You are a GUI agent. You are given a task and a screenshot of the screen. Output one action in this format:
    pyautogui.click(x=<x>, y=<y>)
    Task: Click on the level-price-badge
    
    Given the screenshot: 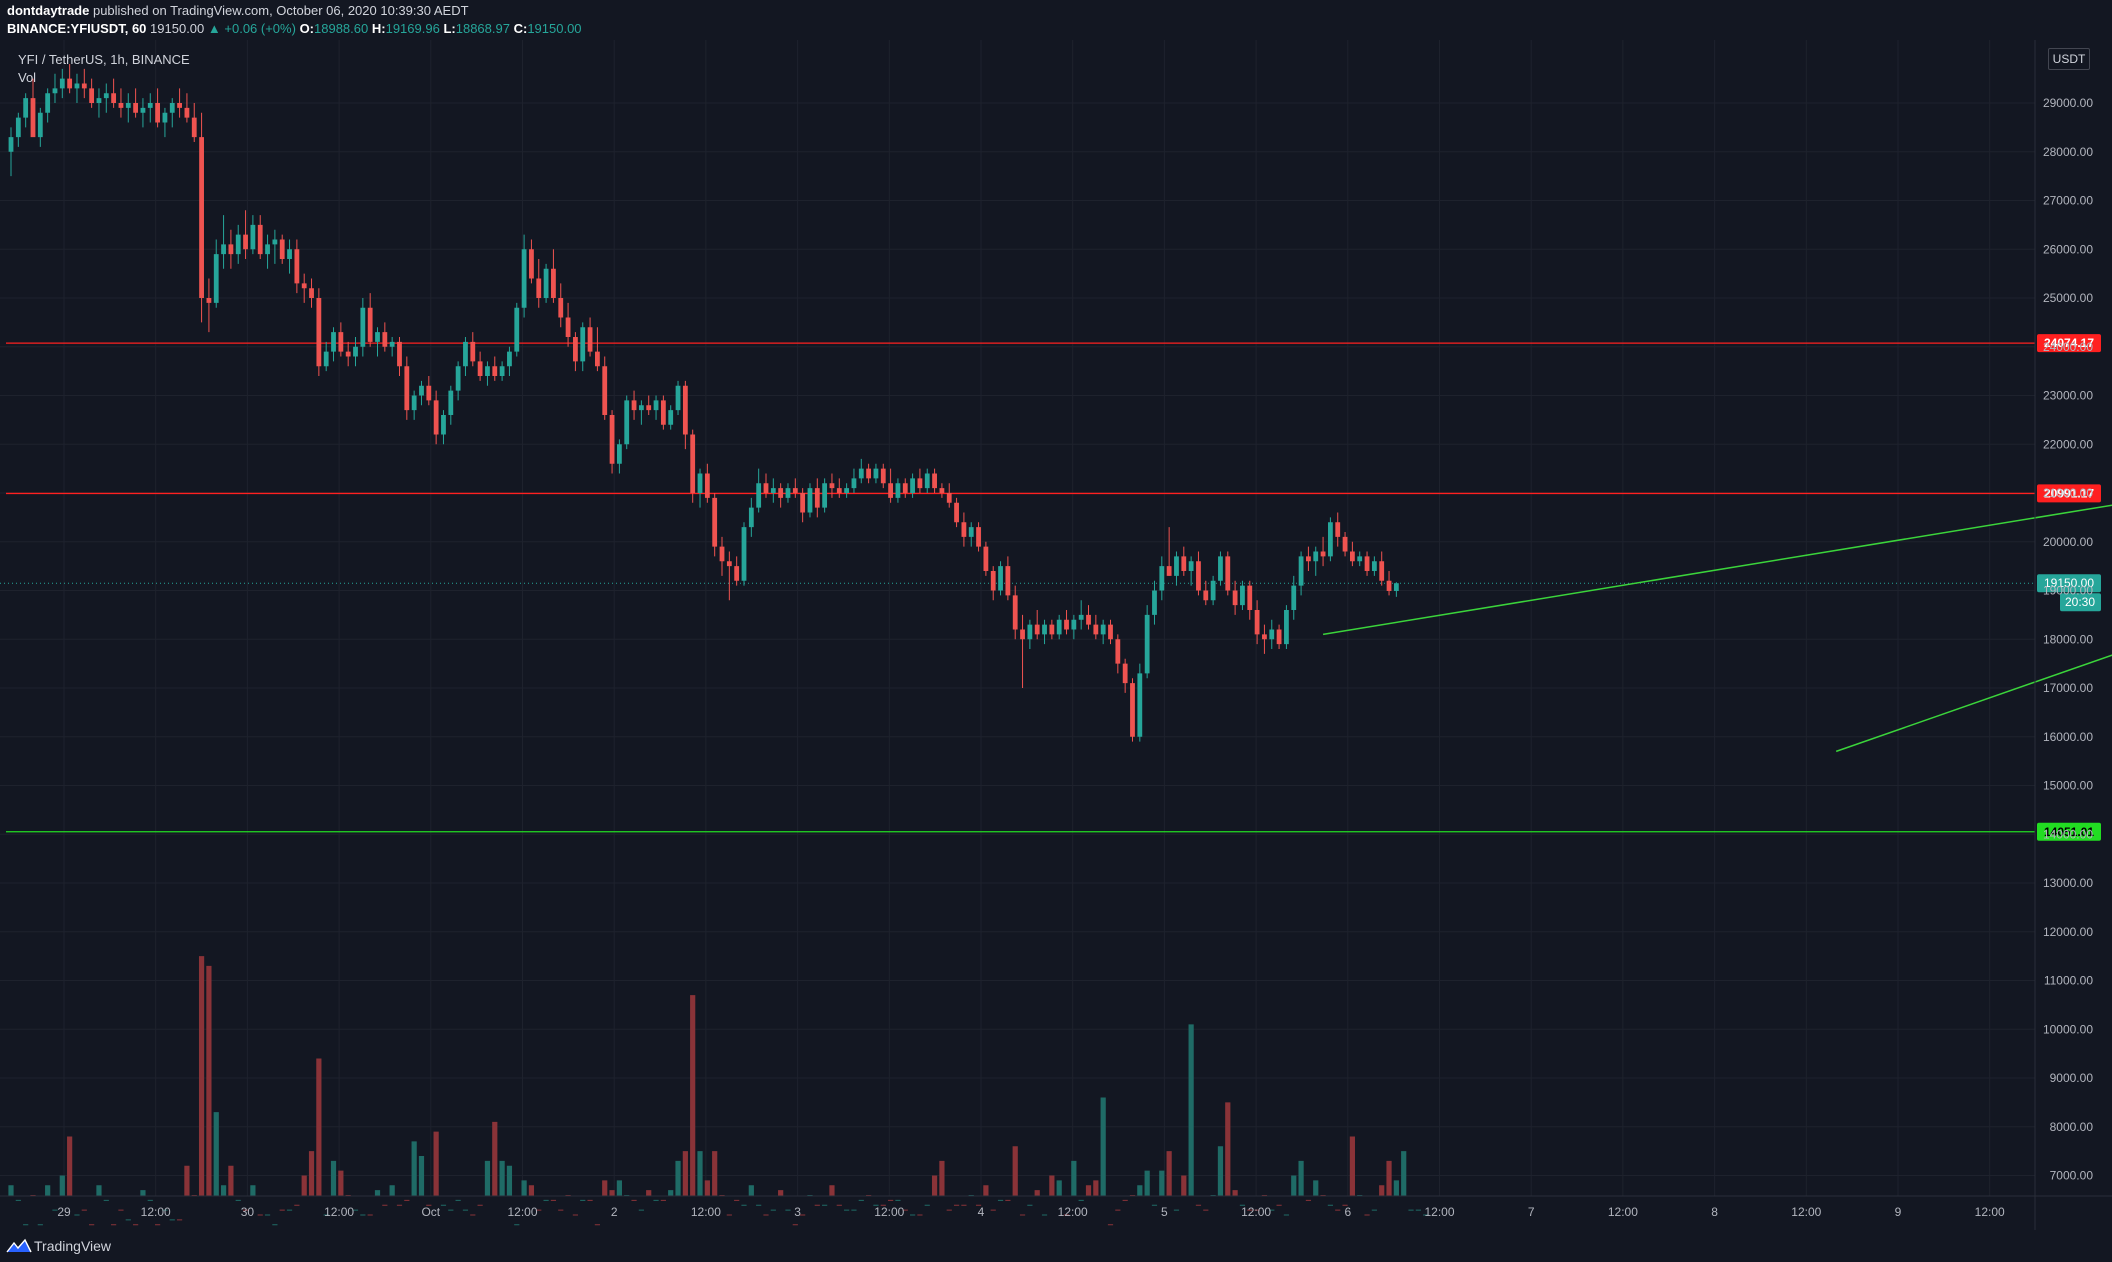 What is the action you would take?
    pyautogui.click(x=2069, y=831)
    